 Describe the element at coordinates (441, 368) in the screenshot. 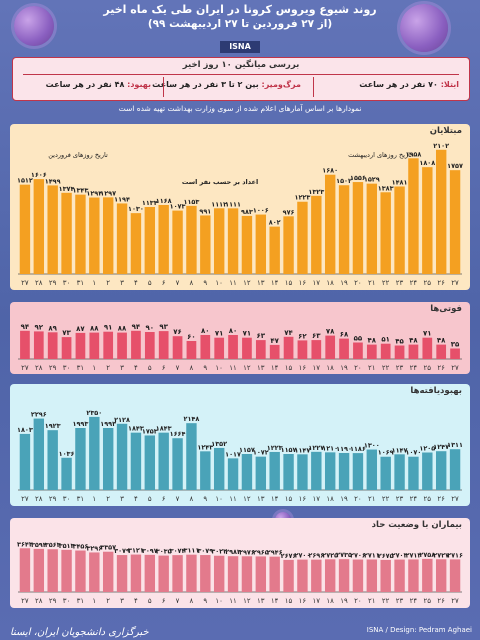

I see `x-tick-label: ۲۶` at that location.